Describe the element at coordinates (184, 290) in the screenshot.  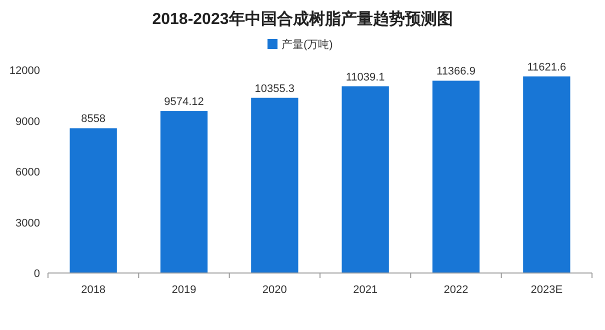
I see `x-tick-label: 2019` at that location.